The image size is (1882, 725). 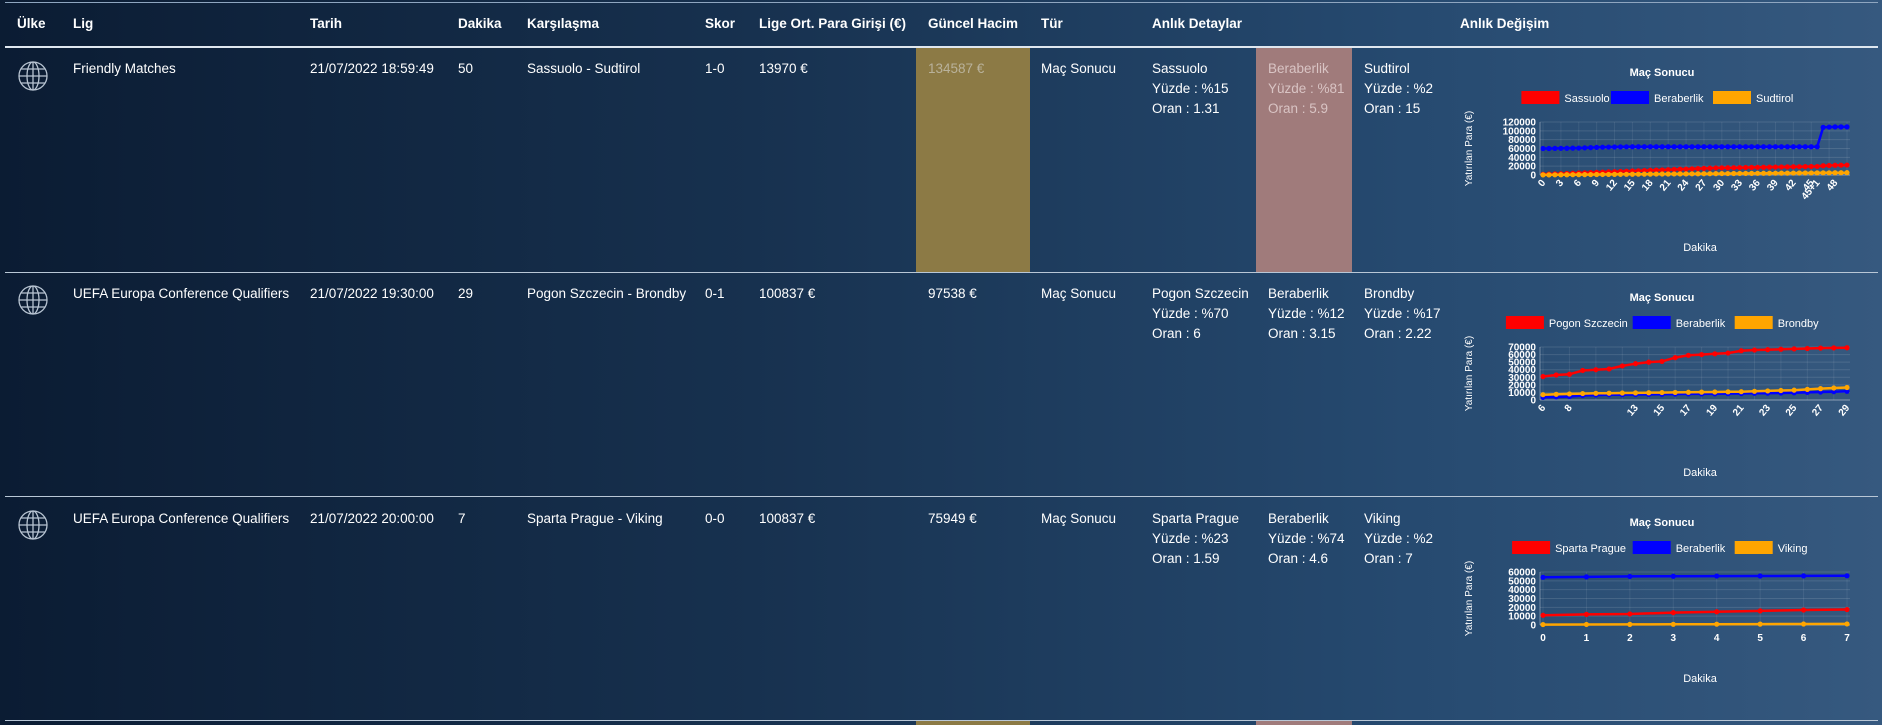 I want to click on x-tick-label: 42, so click(x=1791, y=186).